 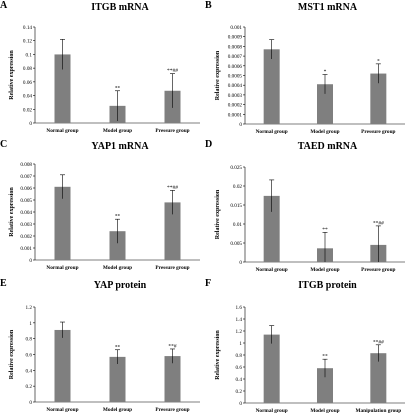 What do you see at coordinates (235, 86) in the screenshot?
I see `y-tick-label: 0.0004` at bounding box center [235, 86].